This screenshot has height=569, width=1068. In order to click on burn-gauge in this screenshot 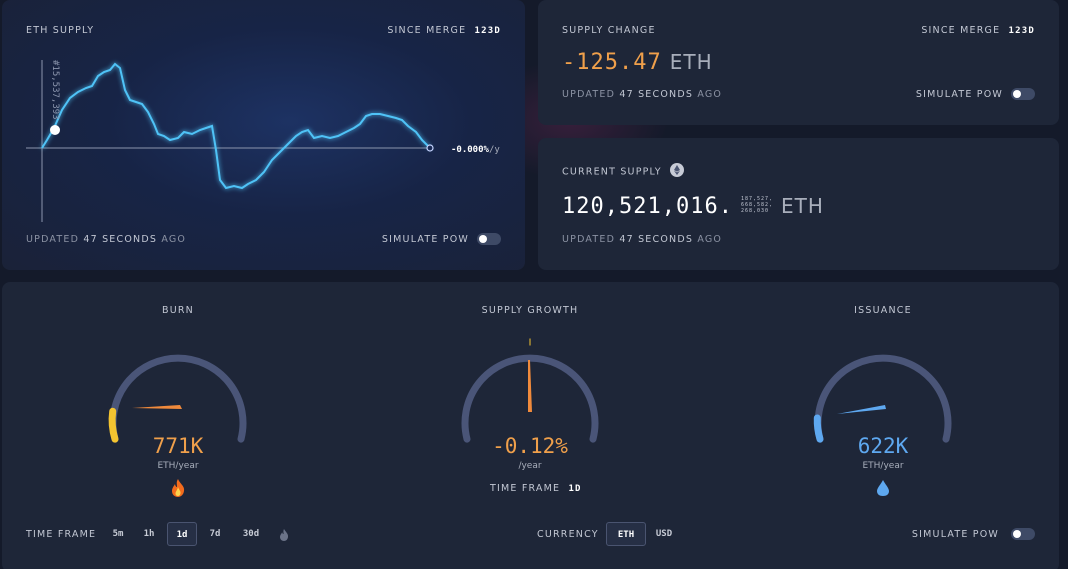, I will do `click(177, 398)`.